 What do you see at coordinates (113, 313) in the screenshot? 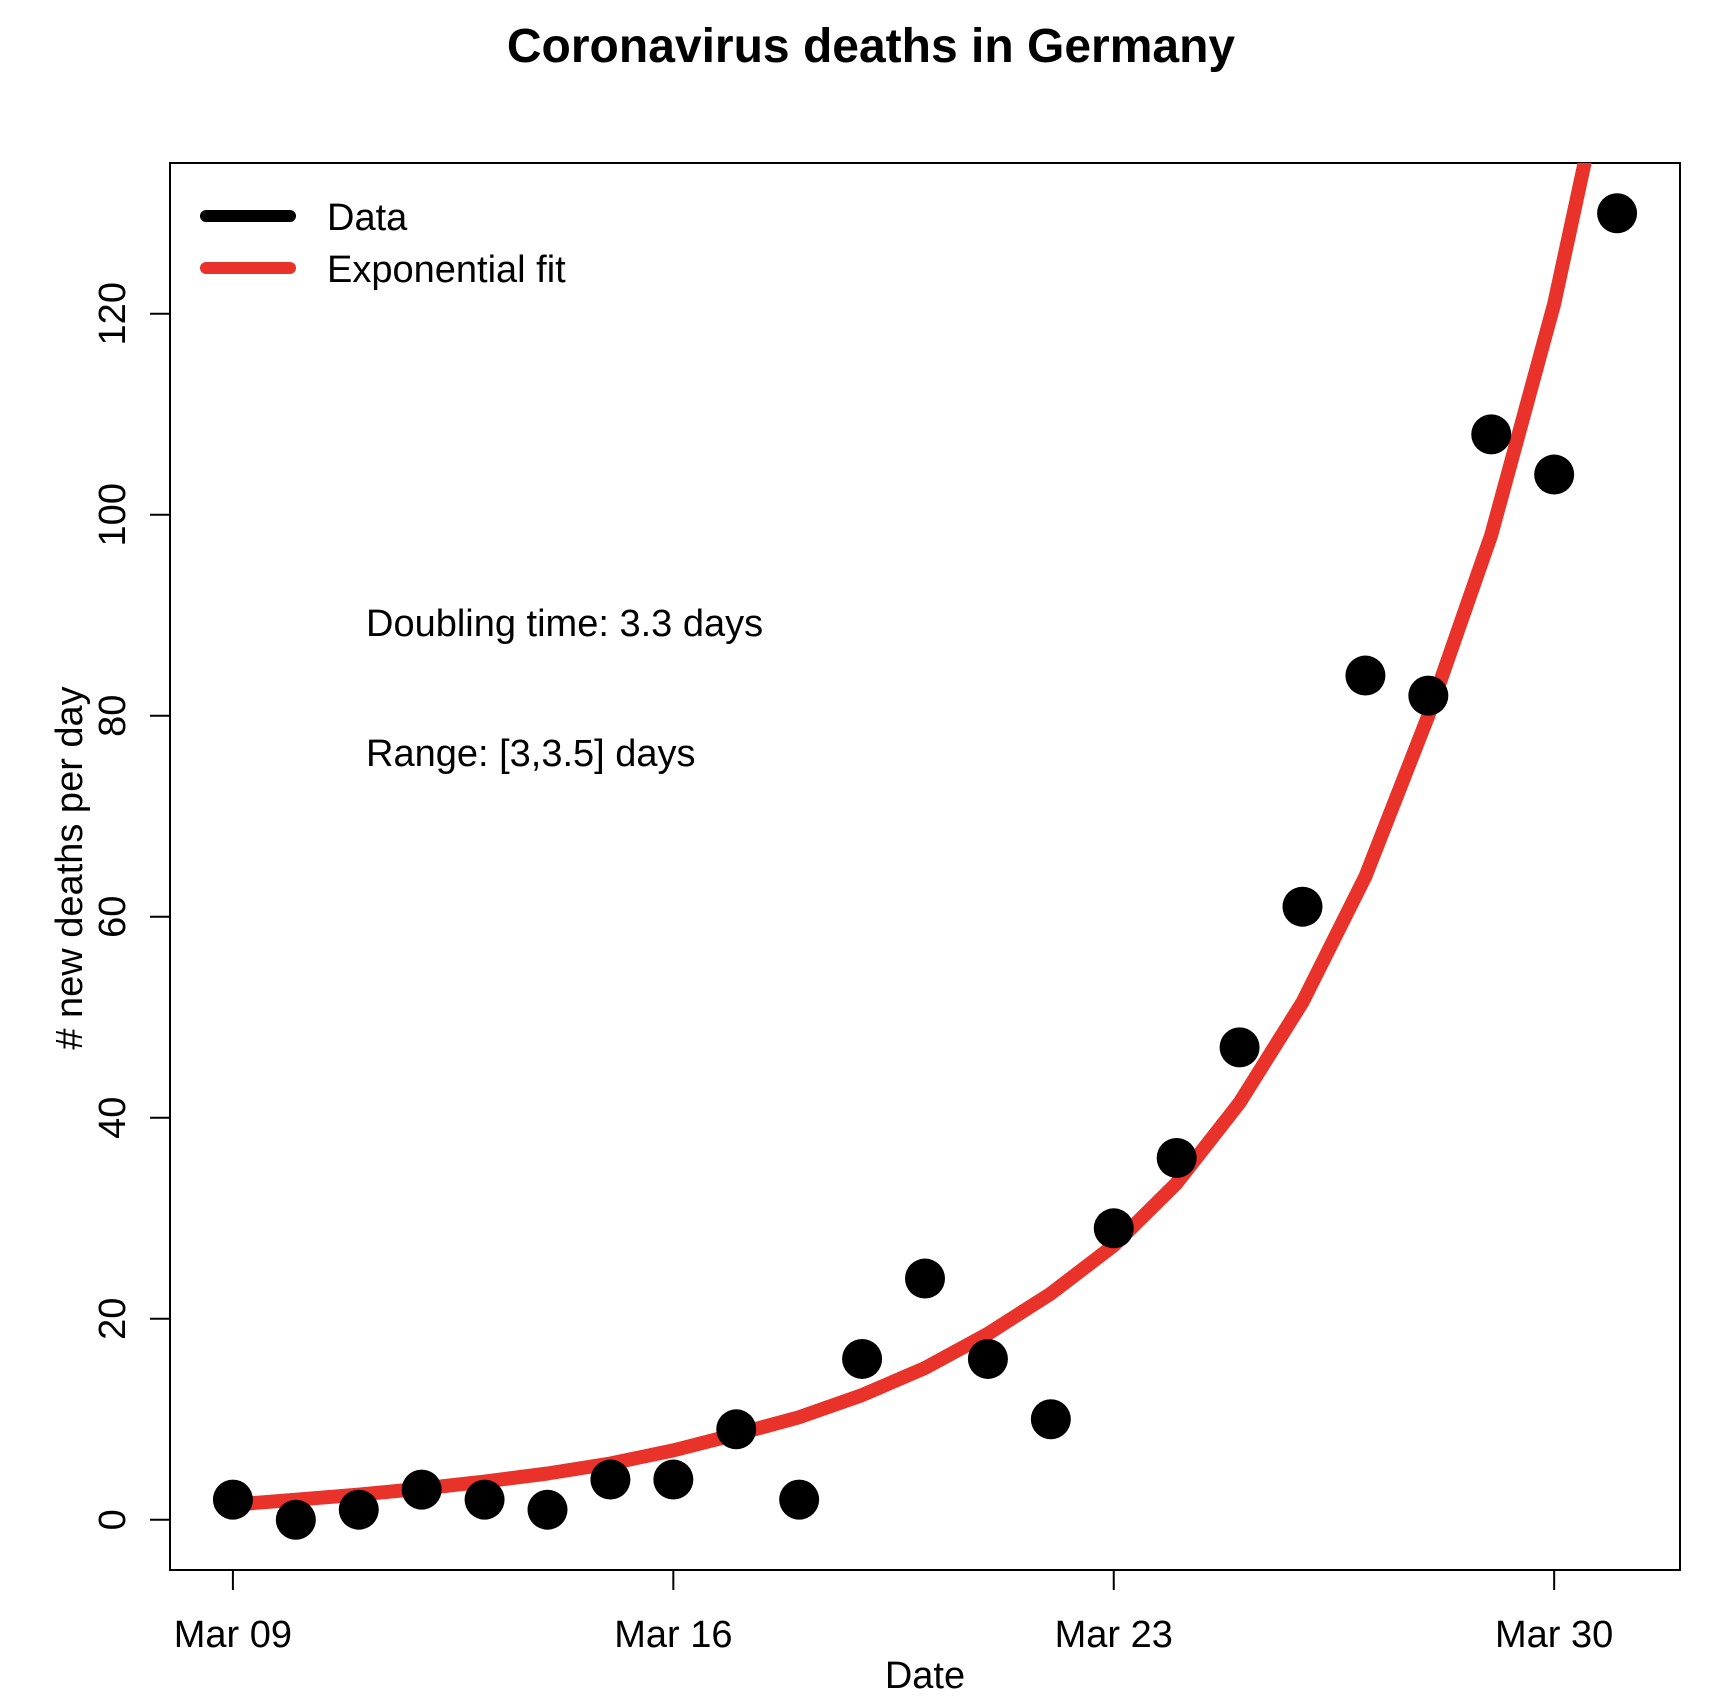
I see `y-tick-label: 120` at bounding box center [113, 313].